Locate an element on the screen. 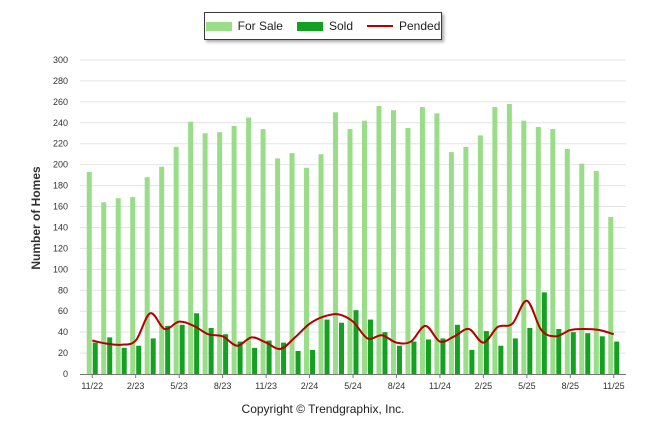 The width and height of the screenshot is (646, 434). legend-label: For Sale is located at coordinates (260, 26).